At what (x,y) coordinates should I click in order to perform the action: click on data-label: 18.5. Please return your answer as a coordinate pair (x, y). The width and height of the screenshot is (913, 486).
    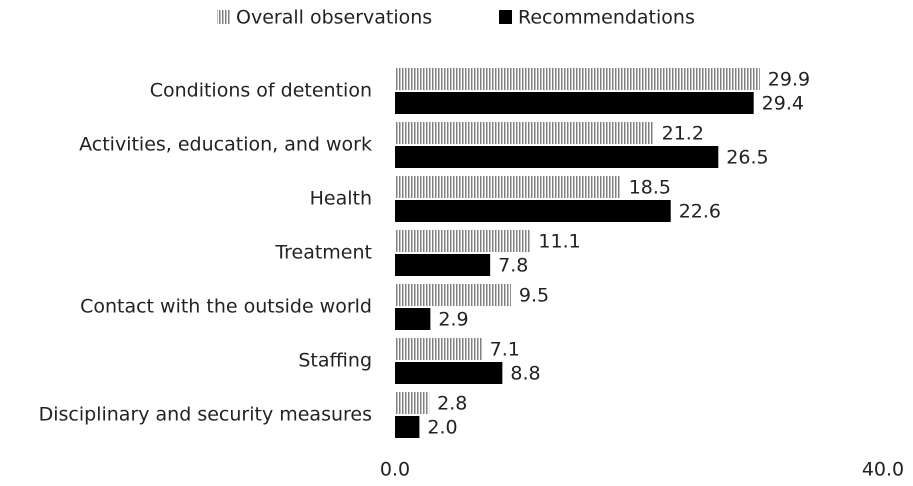
    Looking at the image, I should click on (650, 188).